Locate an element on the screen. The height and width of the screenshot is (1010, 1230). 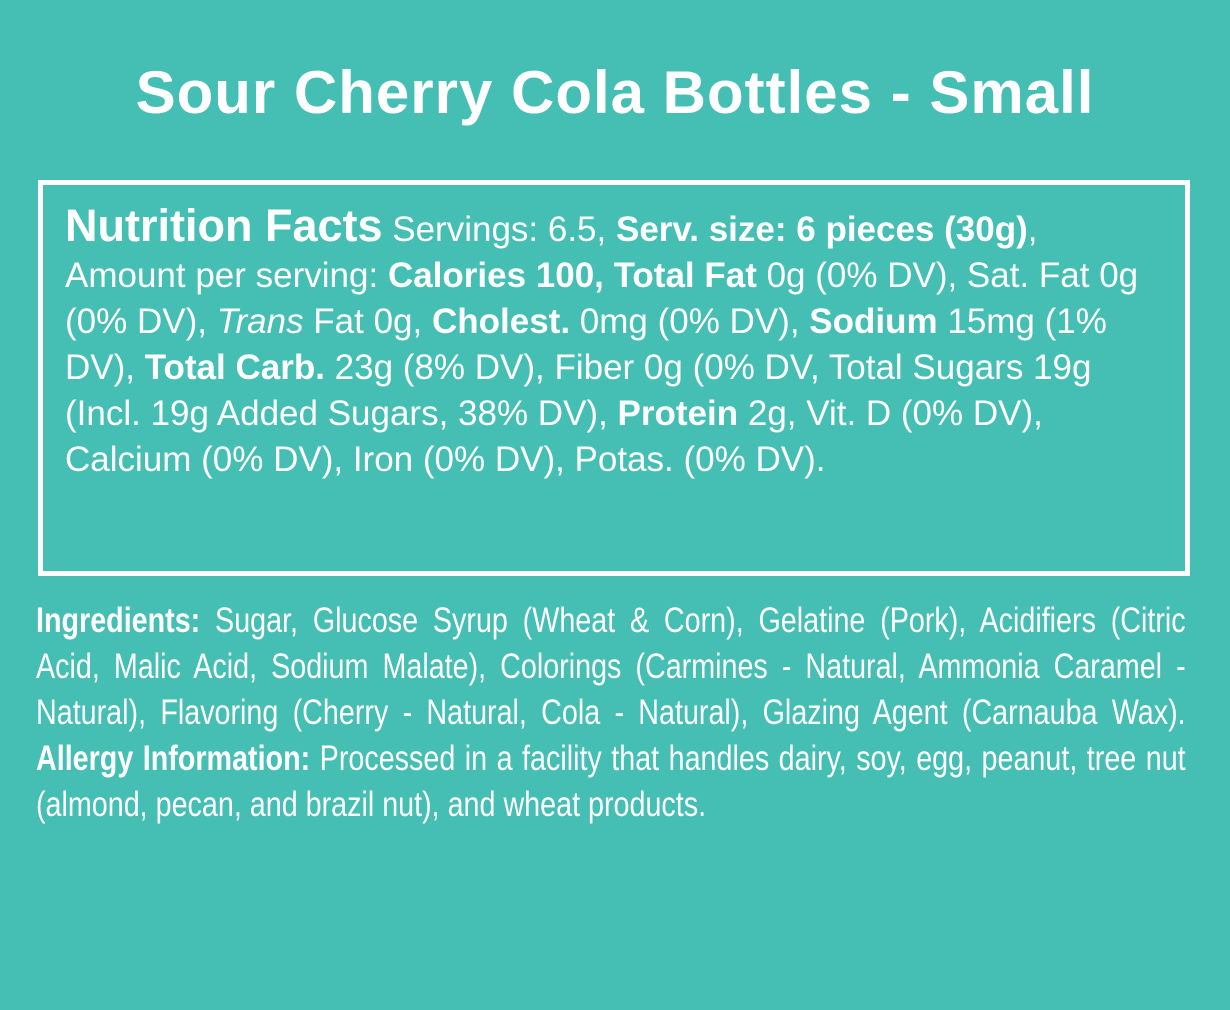
text-run: Sodium is located at coordinates (873, 321).